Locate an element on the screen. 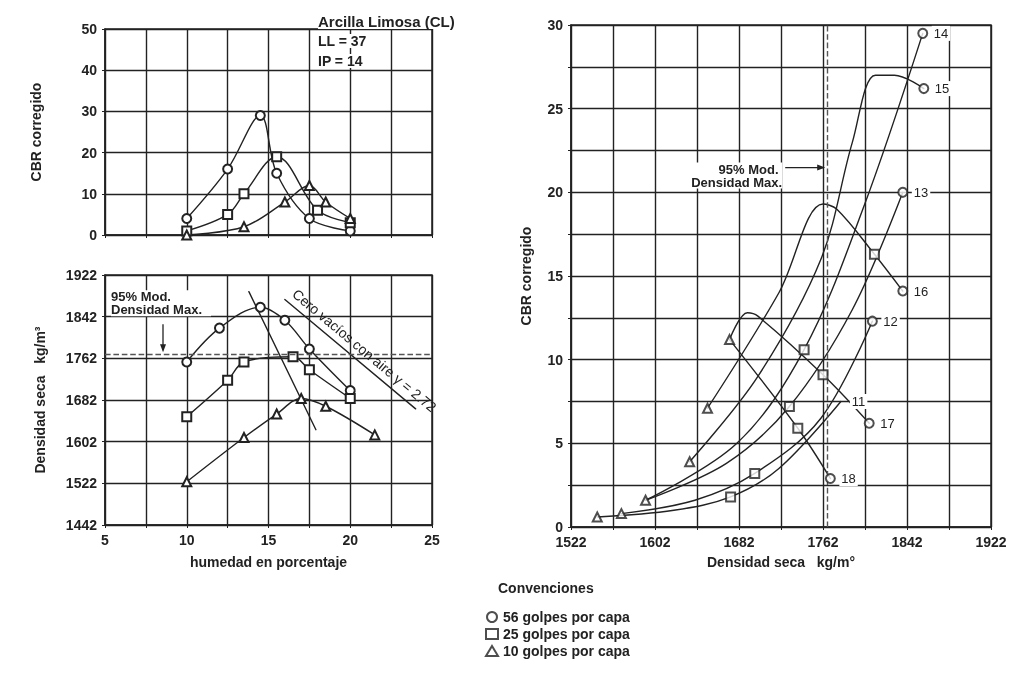 The image size is (1017, 675). x-tick-label: 1922 is located at coordinates (991, 542).